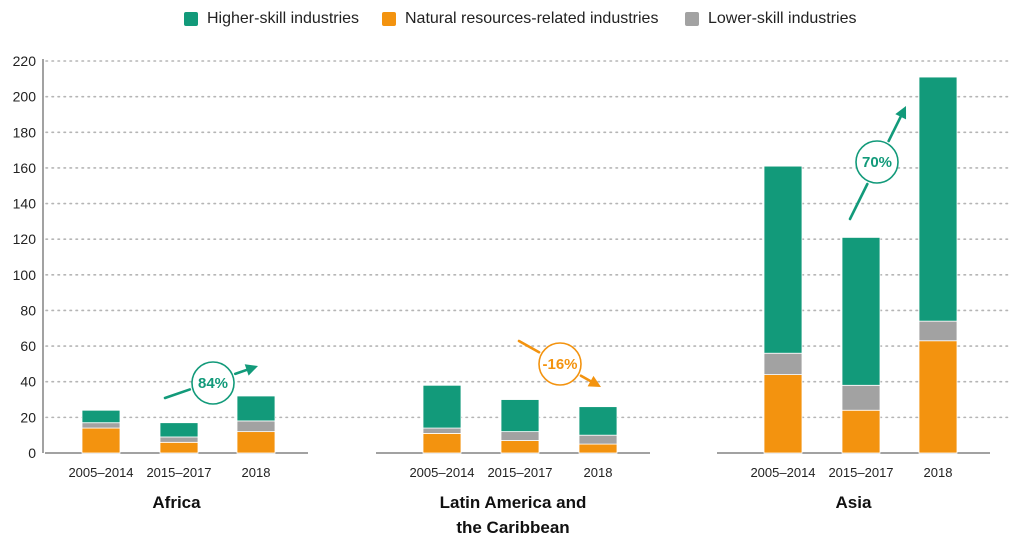 The image size is (1016, 539). I want to click on legend-swatch-lower-skill, so click(692, 19).